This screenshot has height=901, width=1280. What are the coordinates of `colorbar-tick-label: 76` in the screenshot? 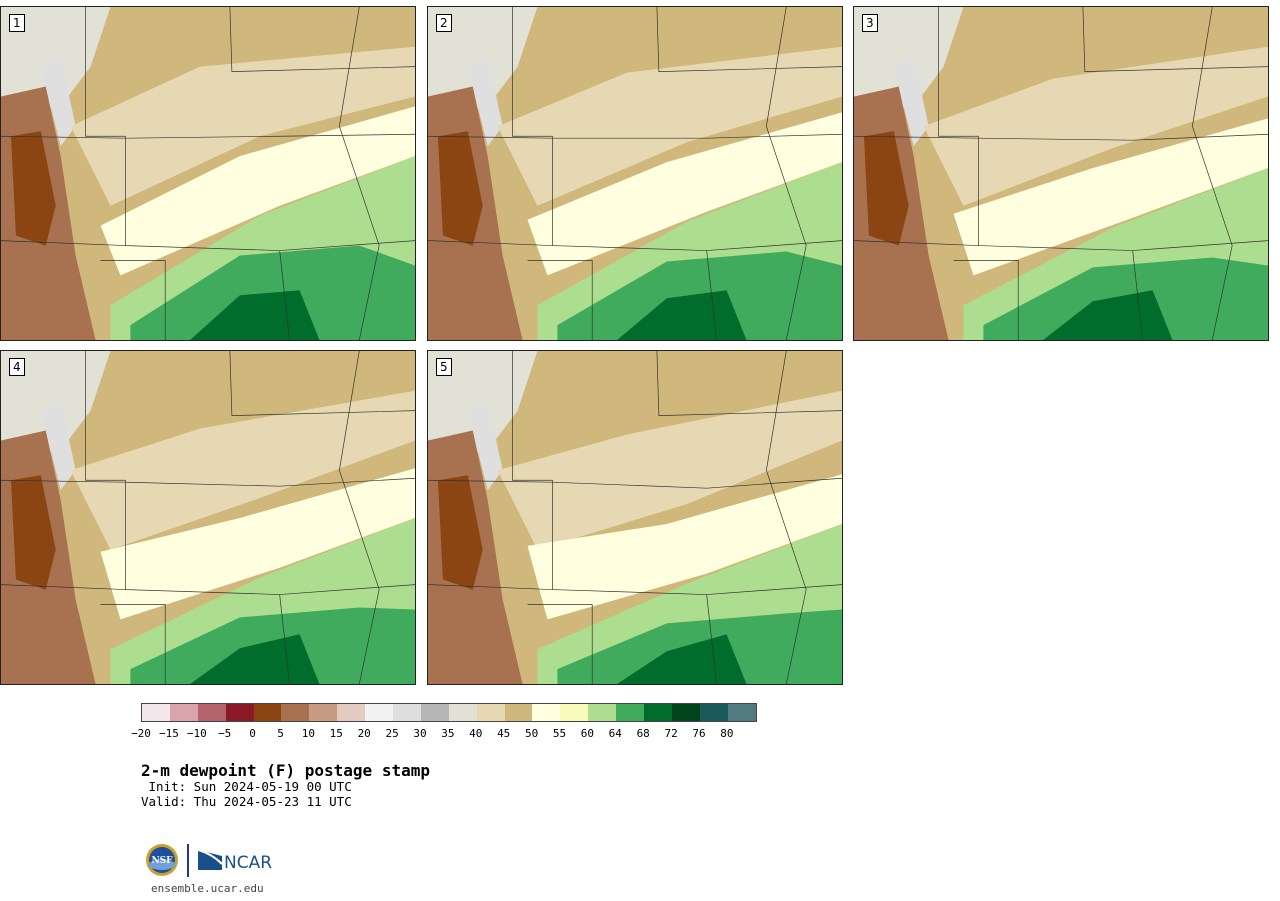 It's located at (699, 733).